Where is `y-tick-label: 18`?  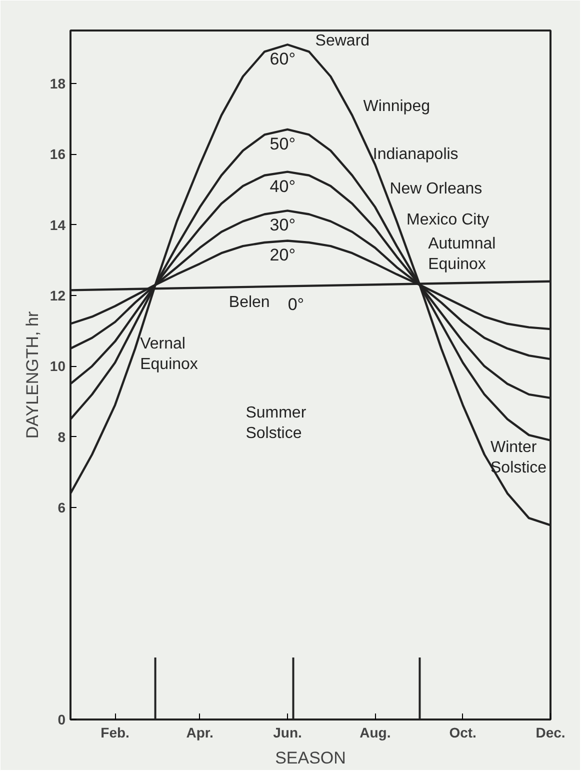 y-tick-label: 18 is located at coordinates (58, 84).